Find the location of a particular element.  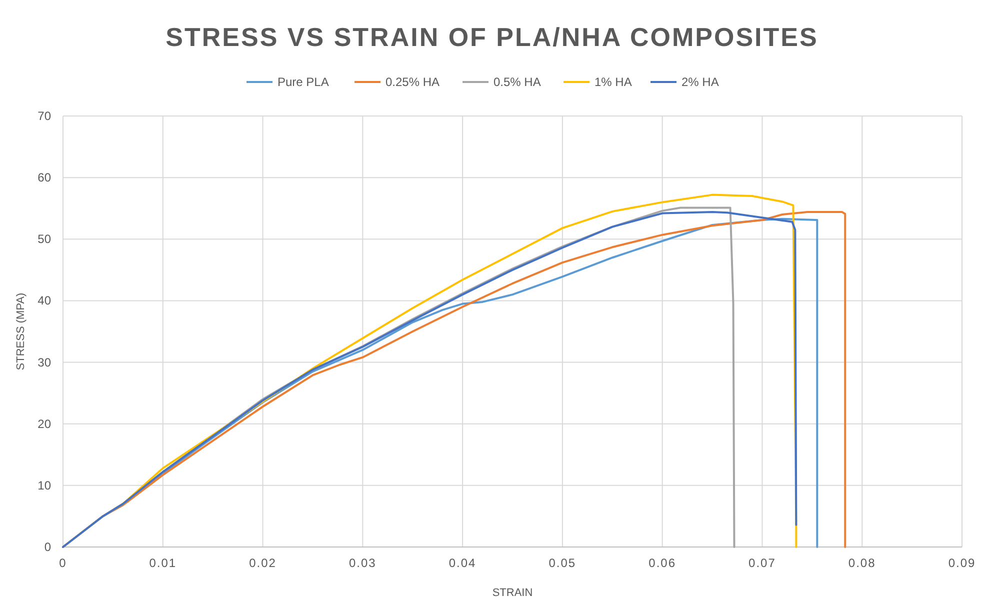

x-tick-label: 0.05 is located at coordinates (562, 563).